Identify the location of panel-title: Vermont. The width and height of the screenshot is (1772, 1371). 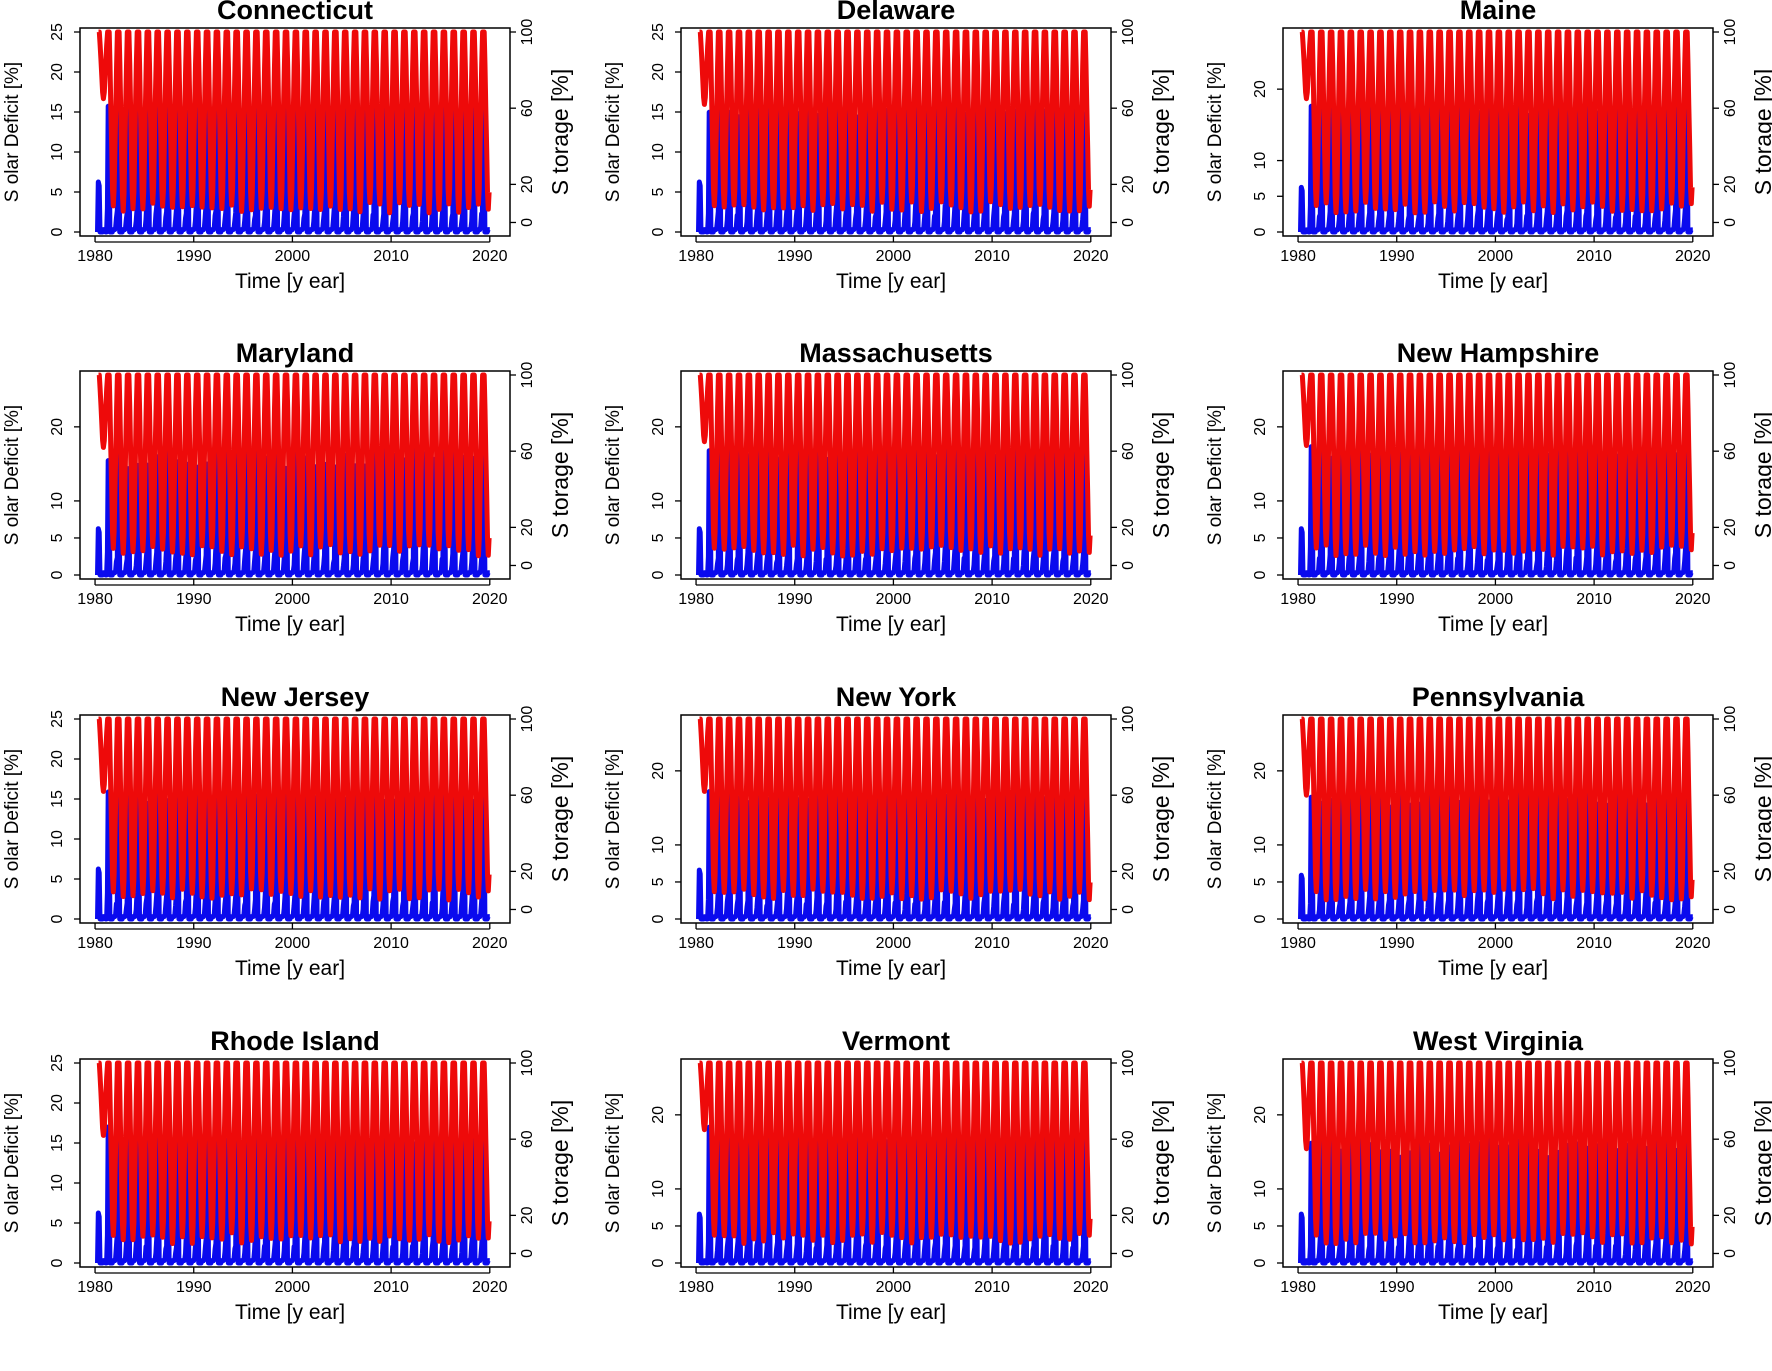
(896, 1043).